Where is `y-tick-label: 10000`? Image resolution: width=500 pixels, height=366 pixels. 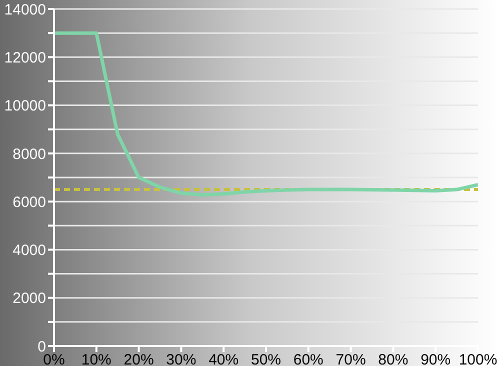
y-tick-label: 10000 is located at coordinates (25, 106).